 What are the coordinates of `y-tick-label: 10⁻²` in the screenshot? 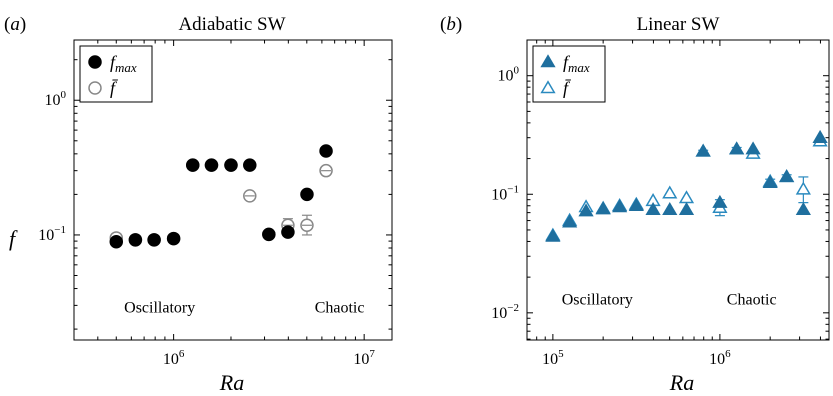 It's located at (505, 312).